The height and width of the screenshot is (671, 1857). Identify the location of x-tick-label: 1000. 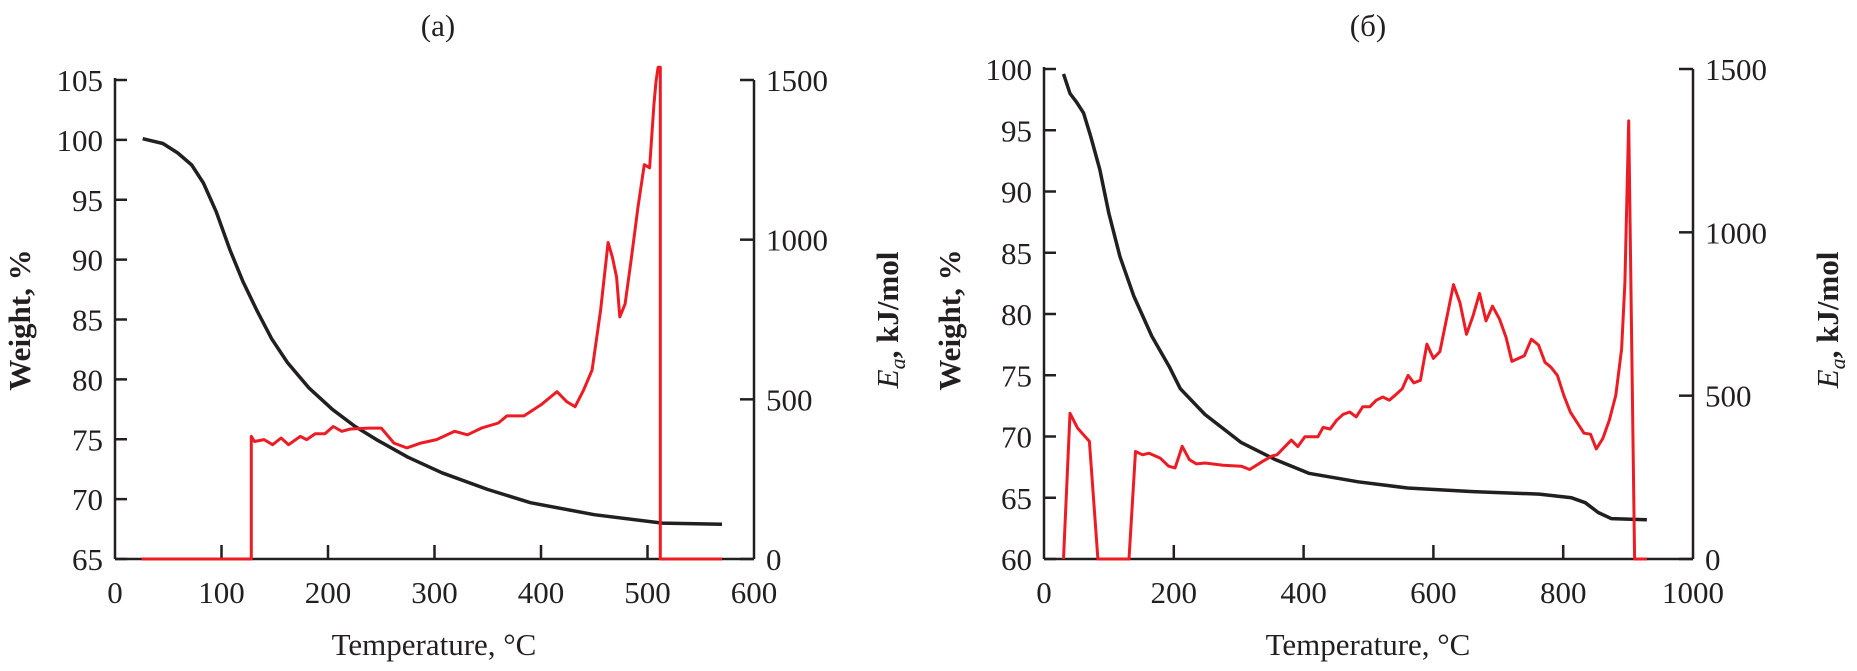
(1693, 592).